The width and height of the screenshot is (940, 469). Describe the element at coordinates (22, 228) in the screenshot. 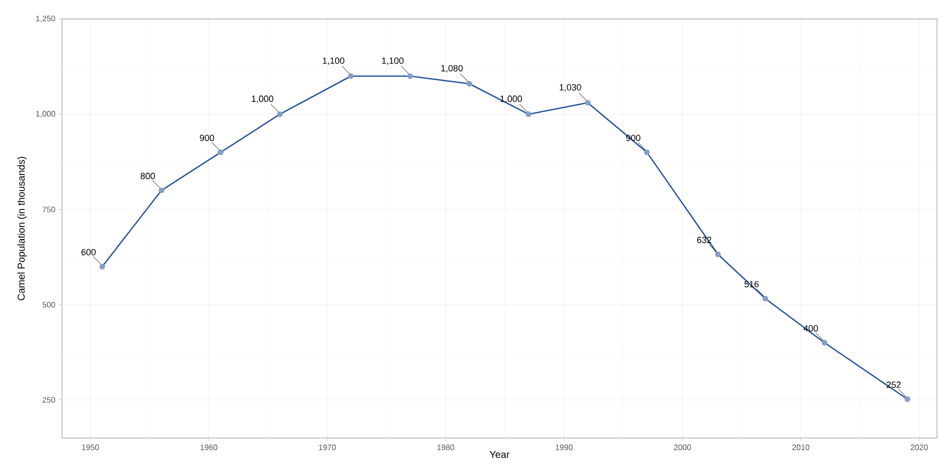

I see `y-axis-title: Camel Population (in thousands)` at that location.